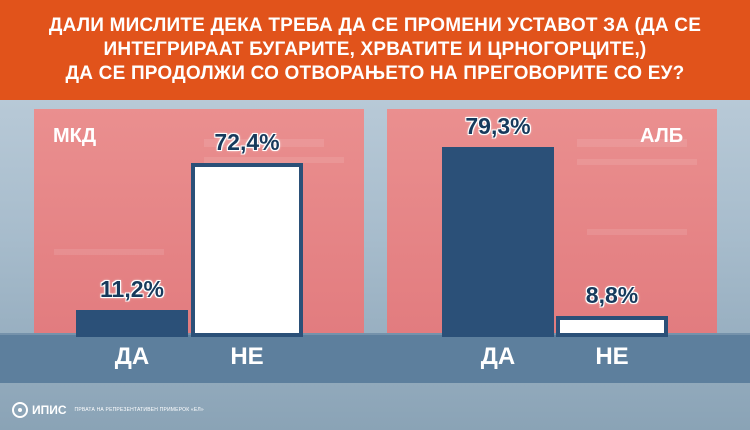 This screenshot has width=750, height=430. I want to click on category-label-mkd-ne: НЕ, so click(247, 356).